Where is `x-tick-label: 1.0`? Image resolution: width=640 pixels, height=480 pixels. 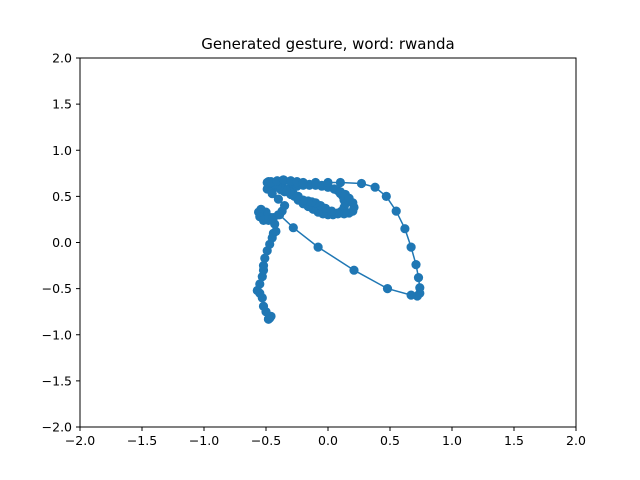
x-tick-label: 1.0 is located at coordinates (452, 440).